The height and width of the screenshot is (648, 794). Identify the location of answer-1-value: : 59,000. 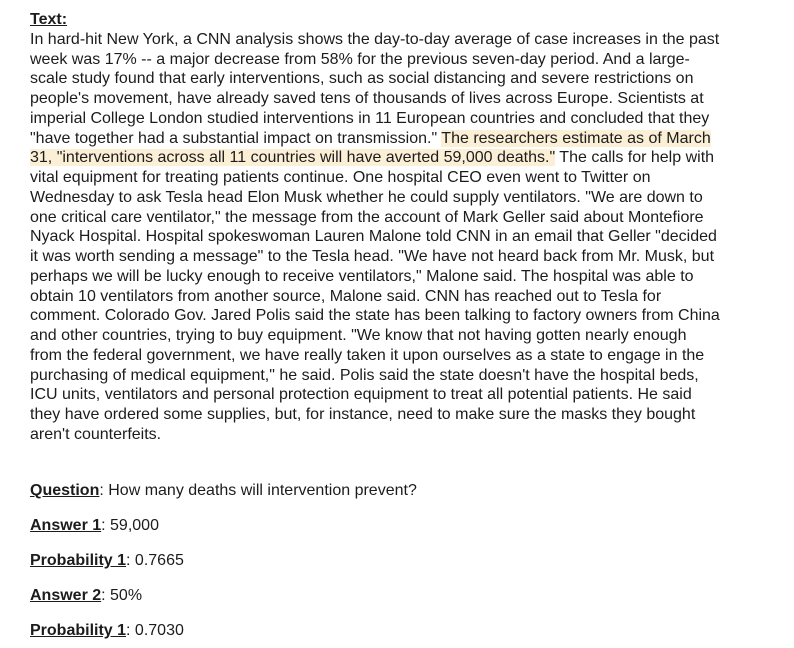
(130, 525).